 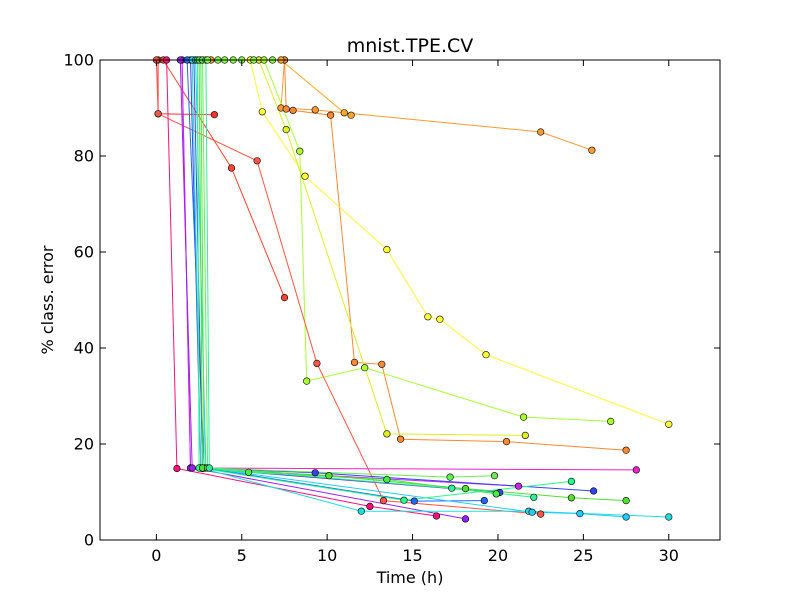 I want to click on x-tick-label: 20, so click(x=498, y=555).